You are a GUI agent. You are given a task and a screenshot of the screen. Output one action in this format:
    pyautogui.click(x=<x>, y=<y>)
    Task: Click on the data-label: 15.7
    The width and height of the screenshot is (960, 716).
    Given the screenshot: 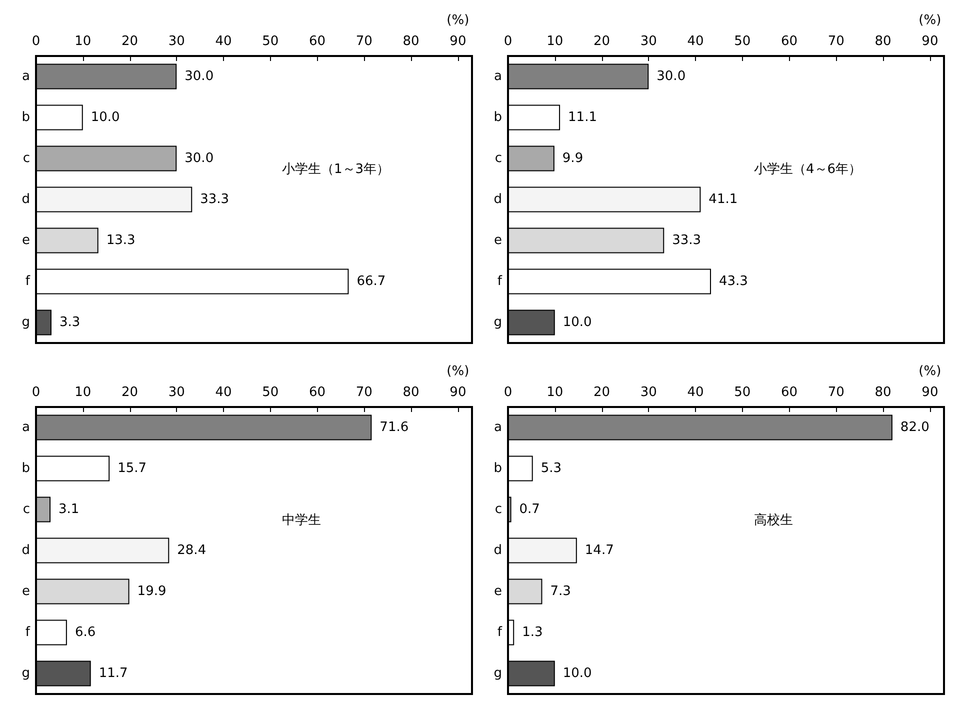 What is the action you would take?
    pyautogui.click(x=132, y=468)
    